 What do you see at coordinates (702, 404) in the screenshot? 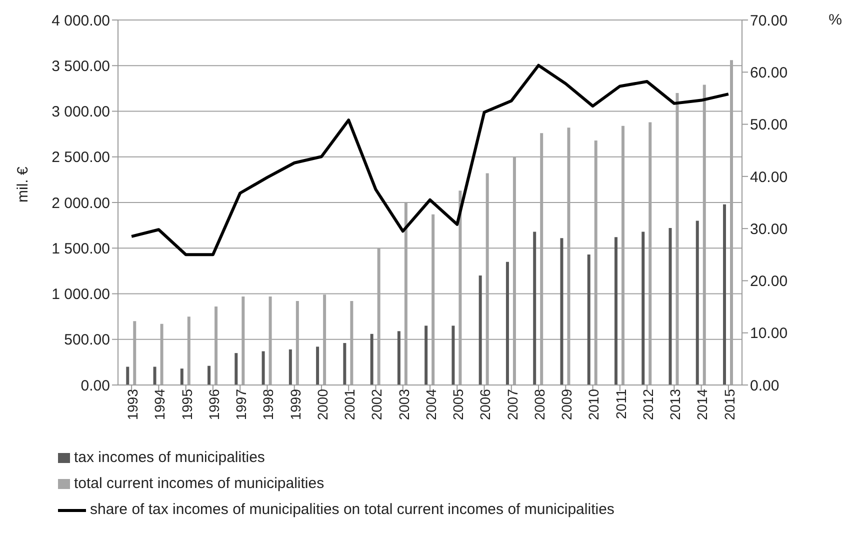
I see `x-tick-label: 2014` at bounding box center [702, 404].